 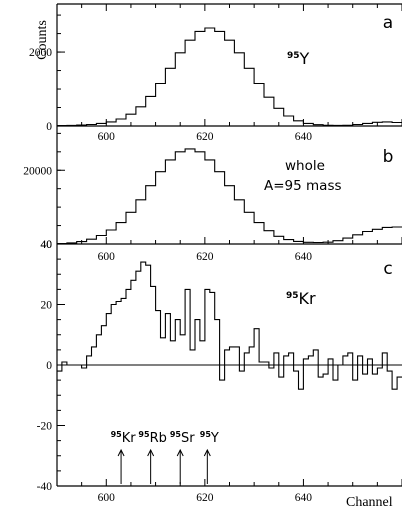 What do you see at coordinates (121, 452) in the screenshot?
I see `isotope-arrowhead-kr` at bounding box center [121, 452].